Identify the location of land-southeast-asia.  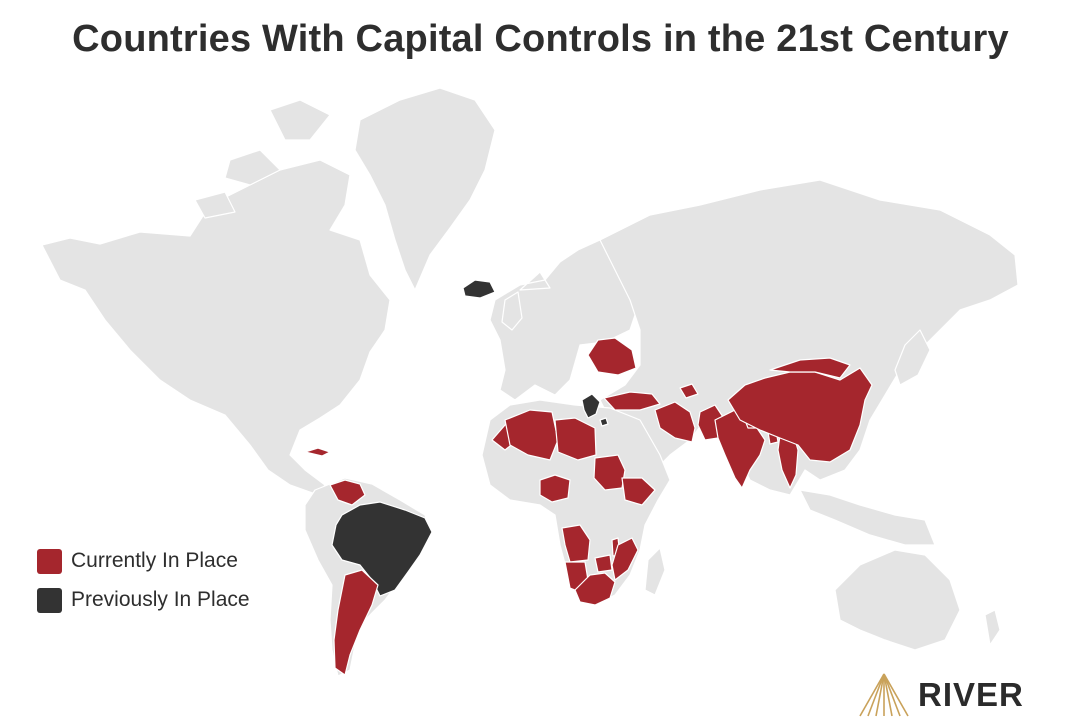
(867, 517).